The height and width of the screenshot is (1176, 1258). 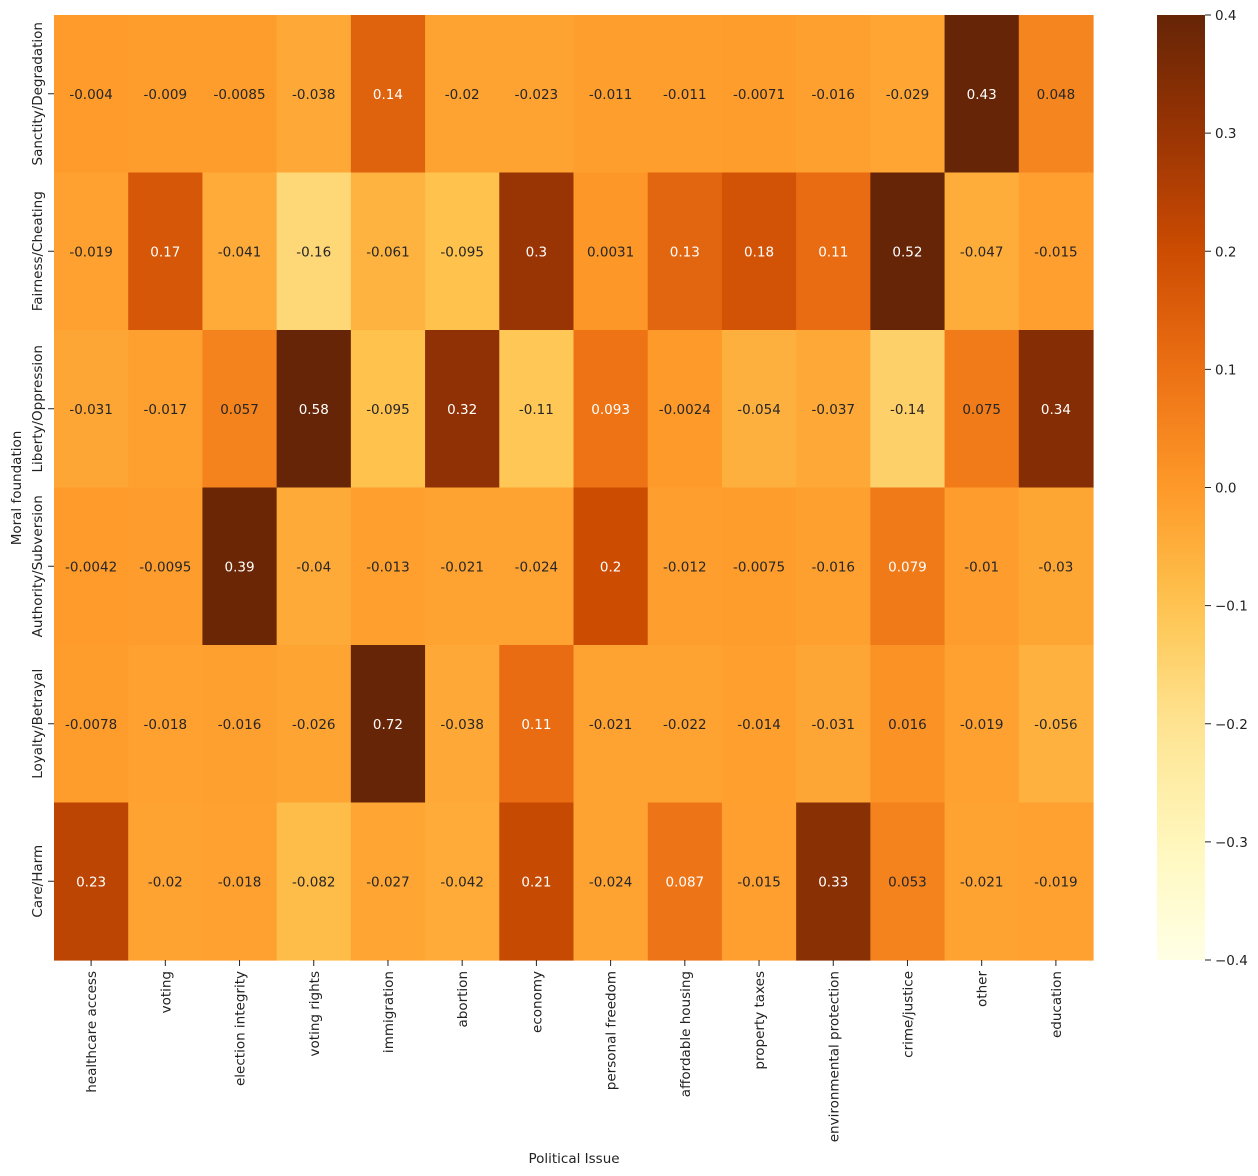 I want to click on cell-value-label: -0.027, so click(x=388, y=882).